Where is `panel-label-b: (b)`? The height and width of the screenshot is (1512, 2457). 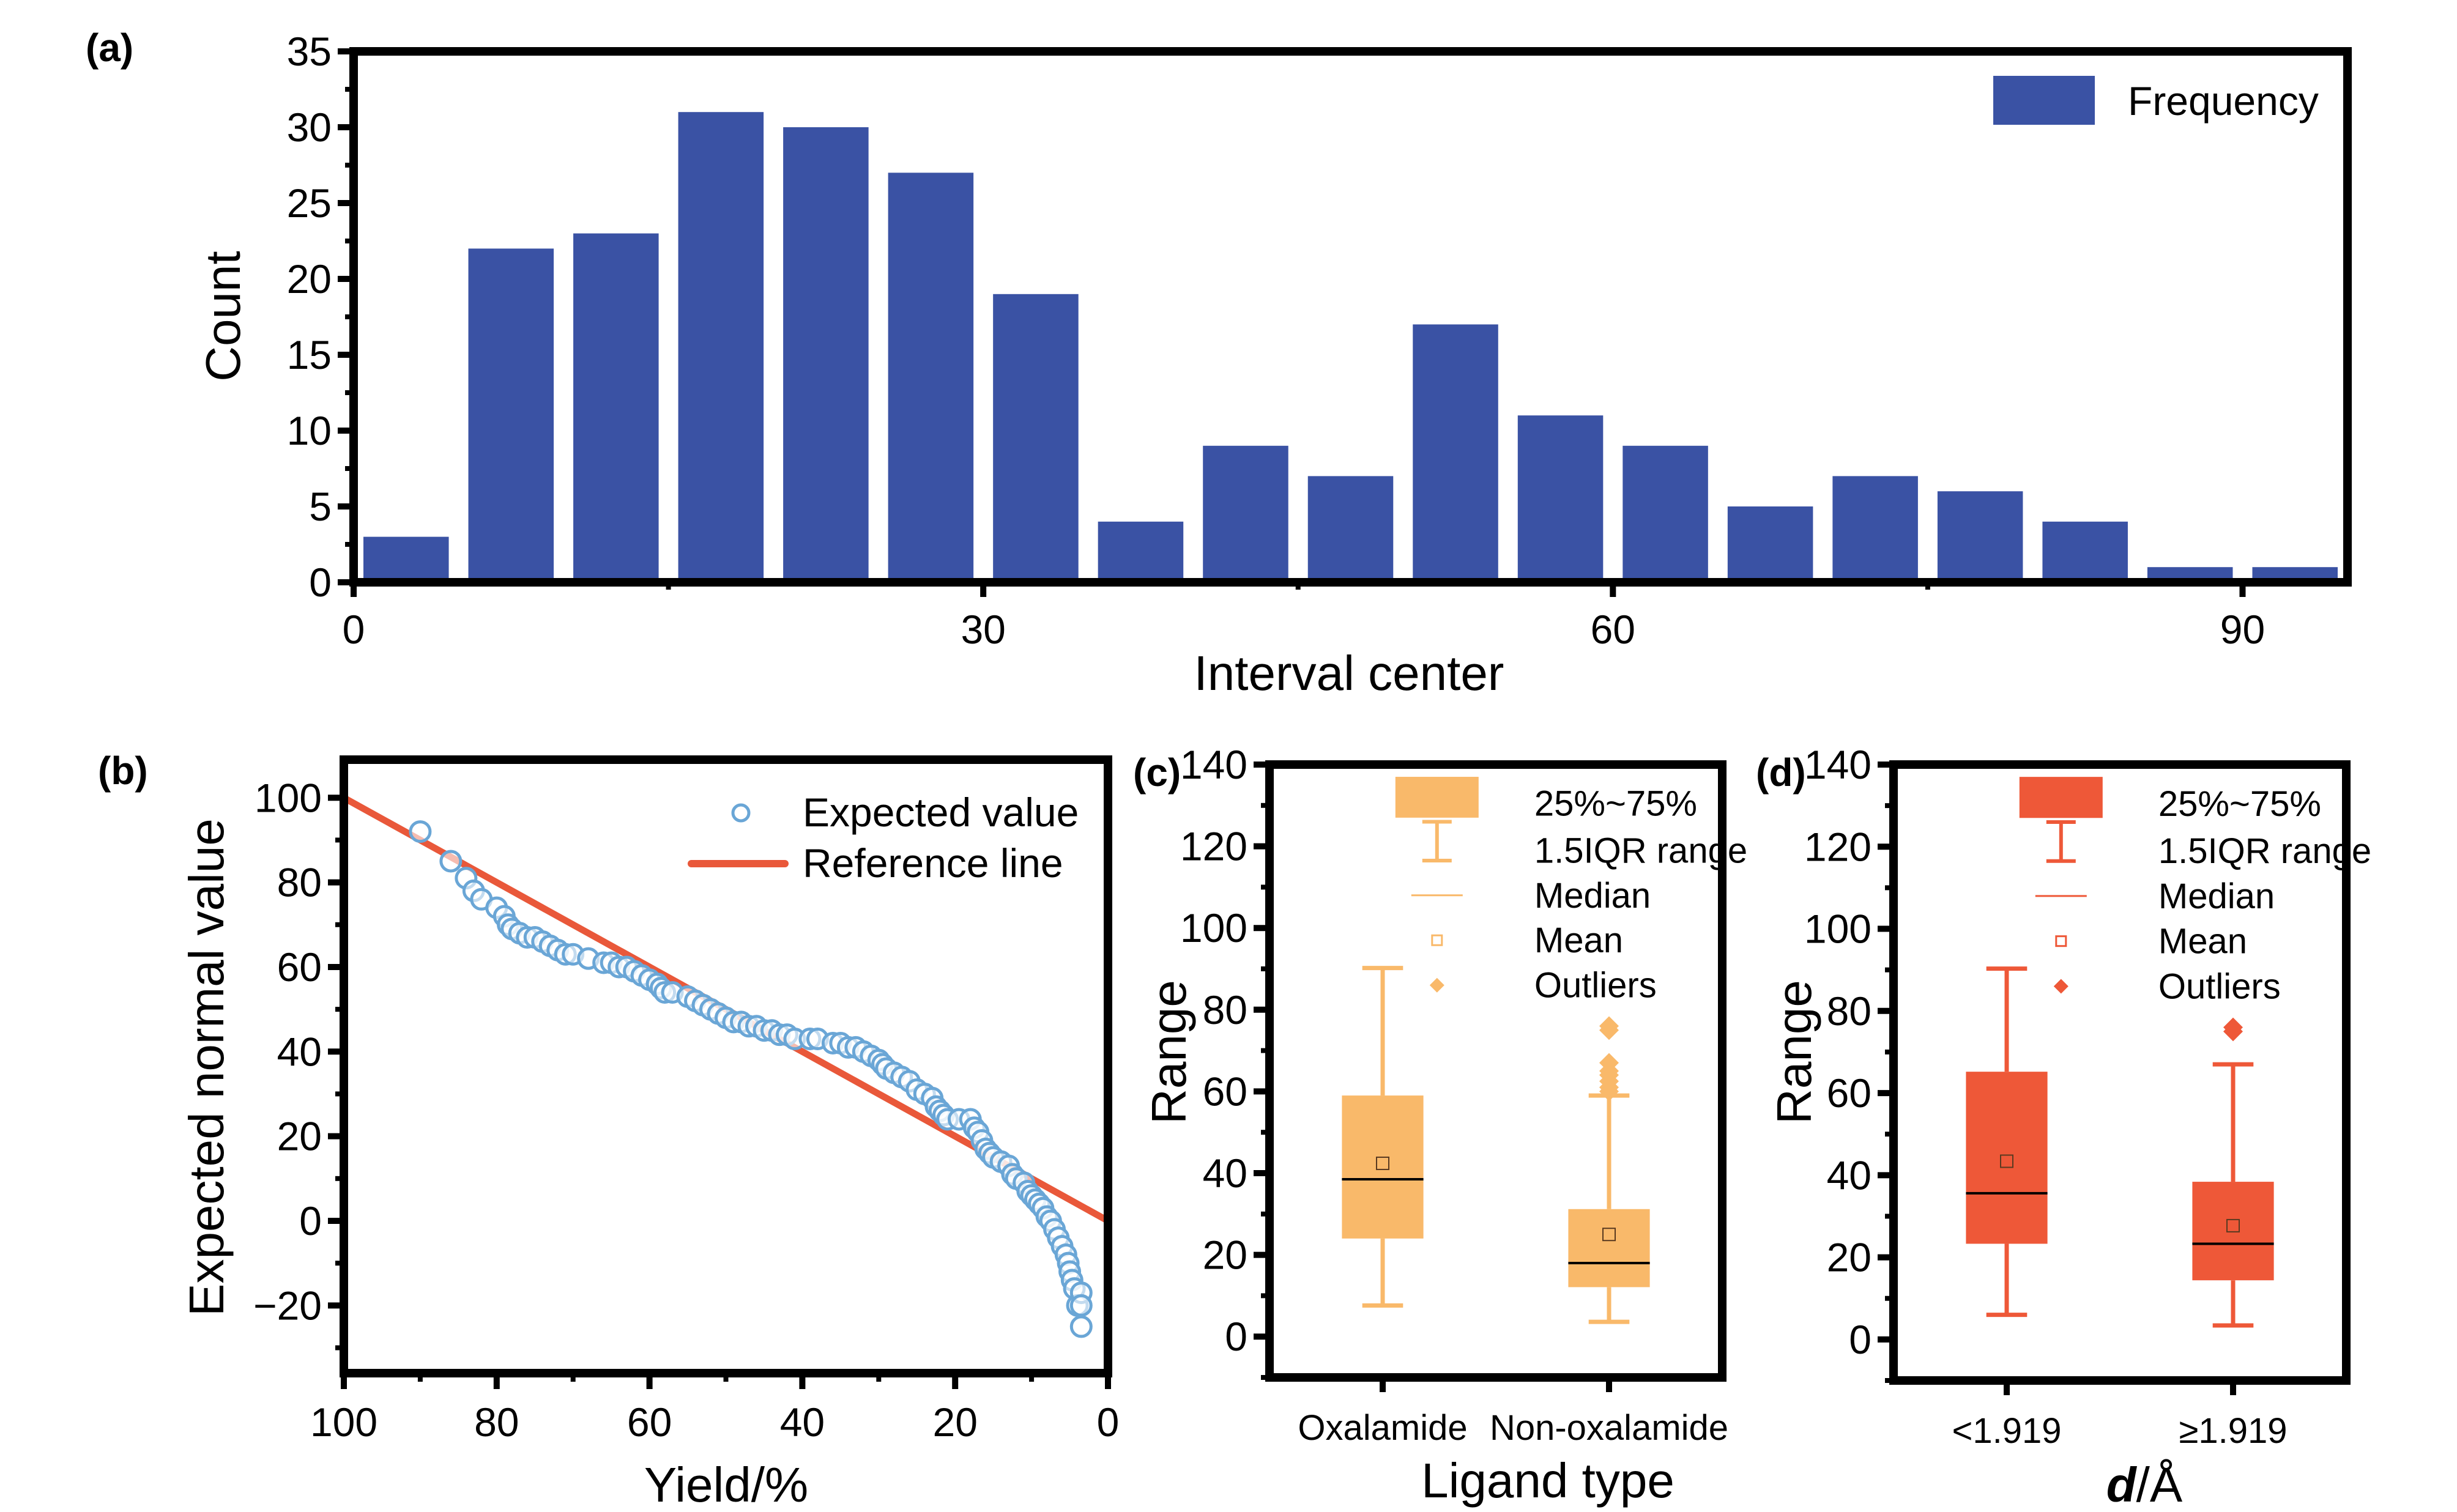
panel-label-b: (b) is located at coordinates (123, 771).